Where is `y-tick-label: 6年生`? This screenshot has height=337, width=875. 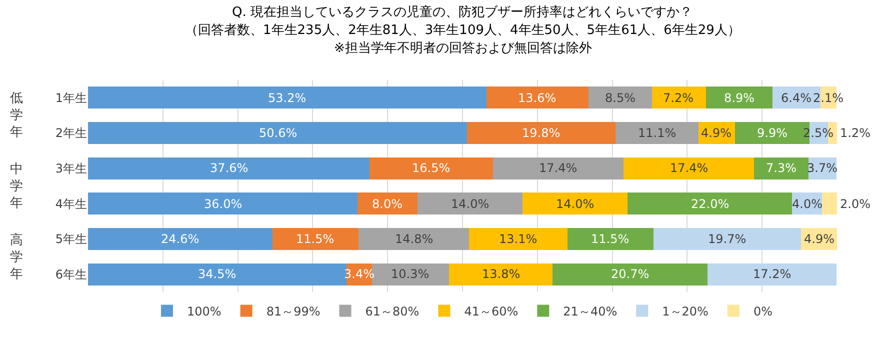
y-tick-label: 6年生 is located at coordinates (71, 275).